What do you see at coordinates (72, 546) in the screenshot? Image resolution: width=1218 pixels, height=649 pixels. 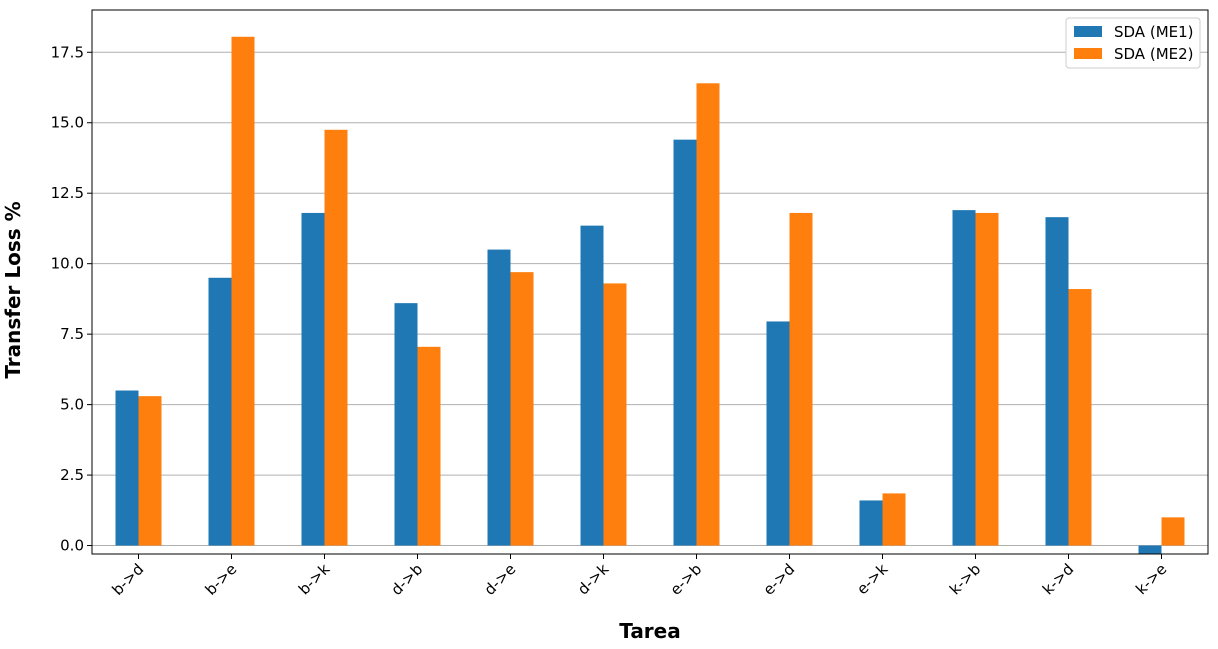 I see `y-tick-label: 0.0` at bounding box center [72, 546].